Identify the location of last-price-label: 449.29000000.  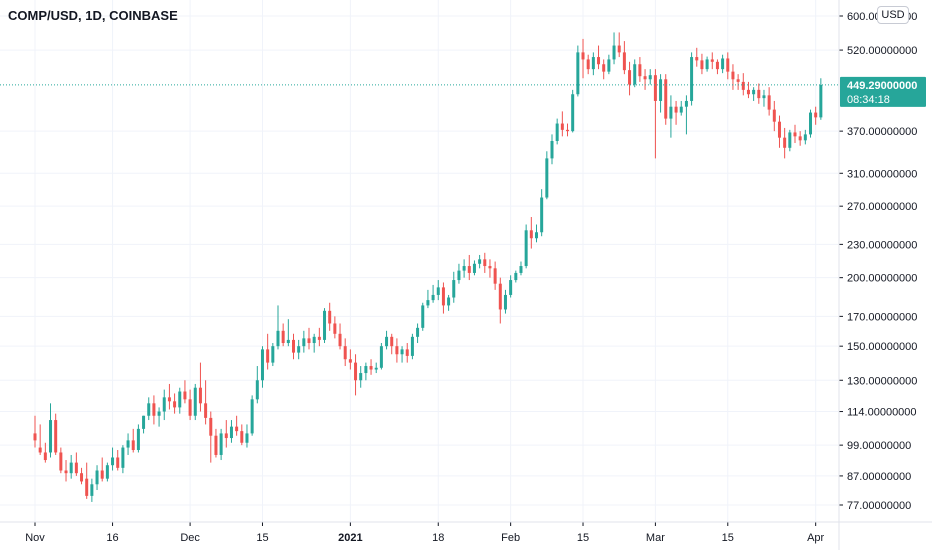
(882, 86).